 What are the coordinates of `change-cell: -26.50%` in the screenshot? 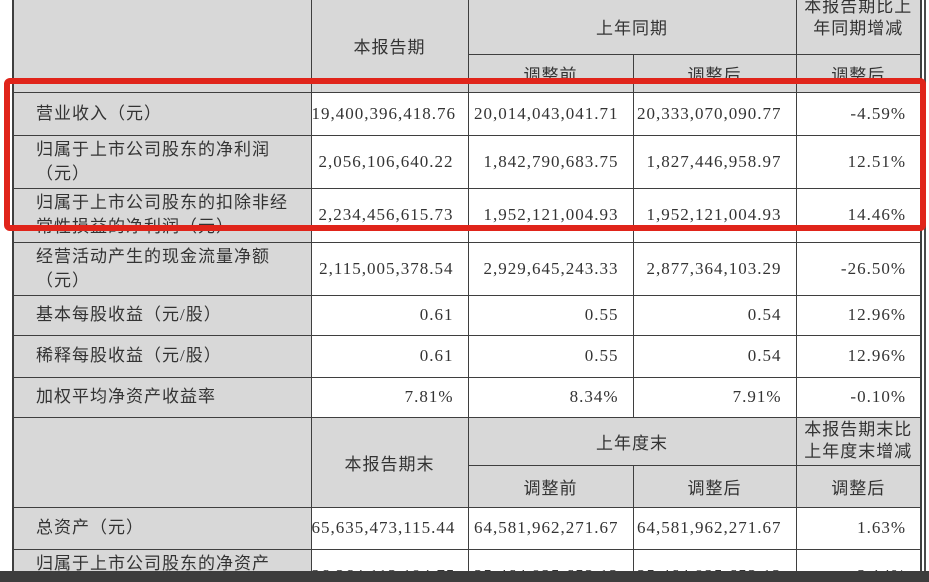 It's located at (858, 268).